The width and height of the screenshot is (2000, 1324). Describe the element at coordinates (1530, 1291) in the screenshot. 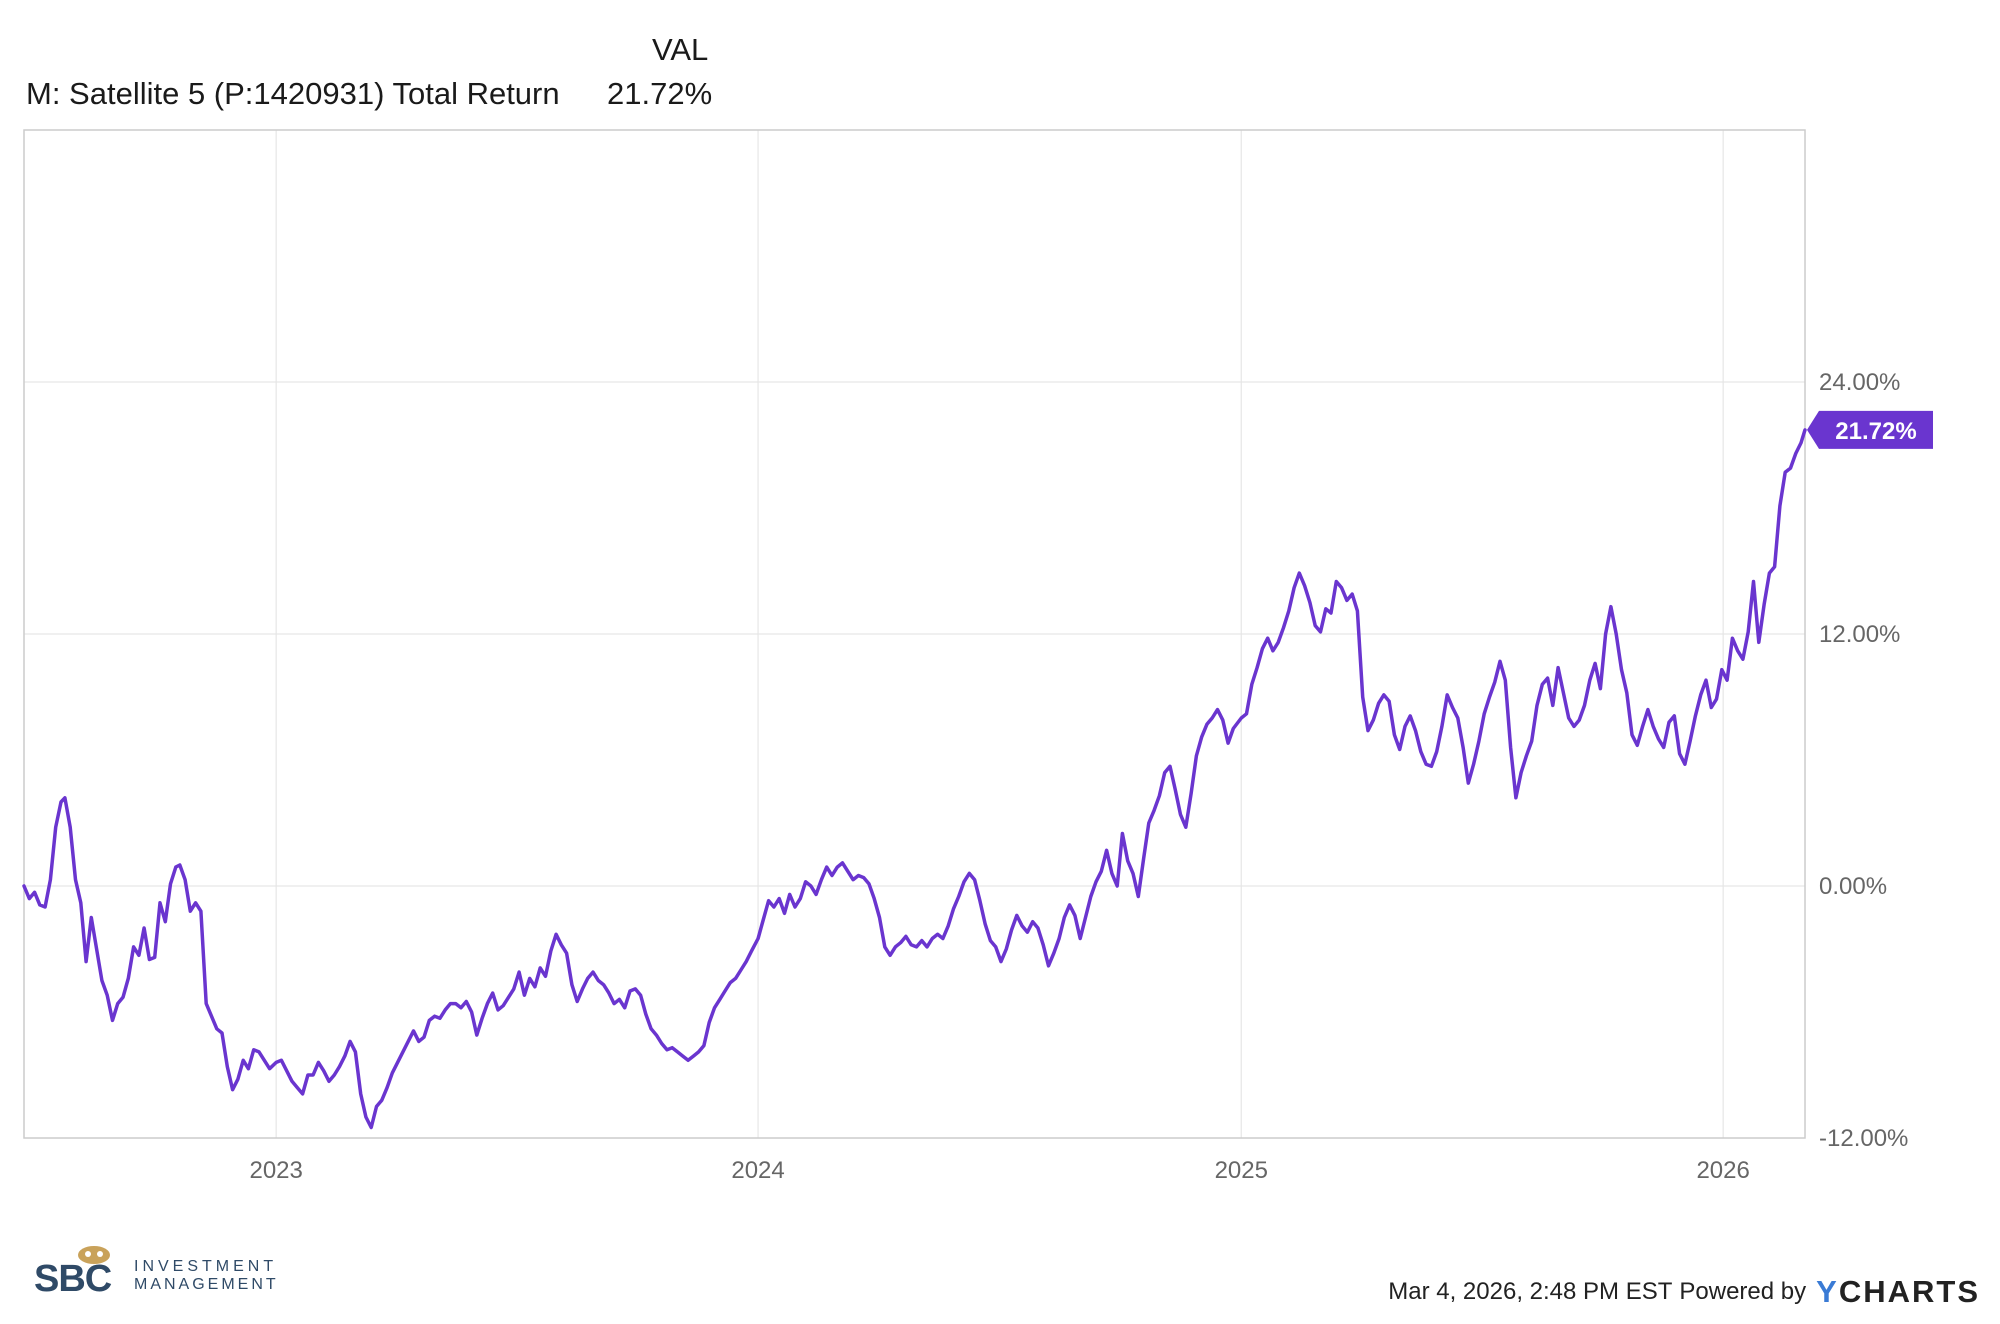

I see `footer-timestamp: Mar 4, 2026, 2:48 PM EST` at that location.